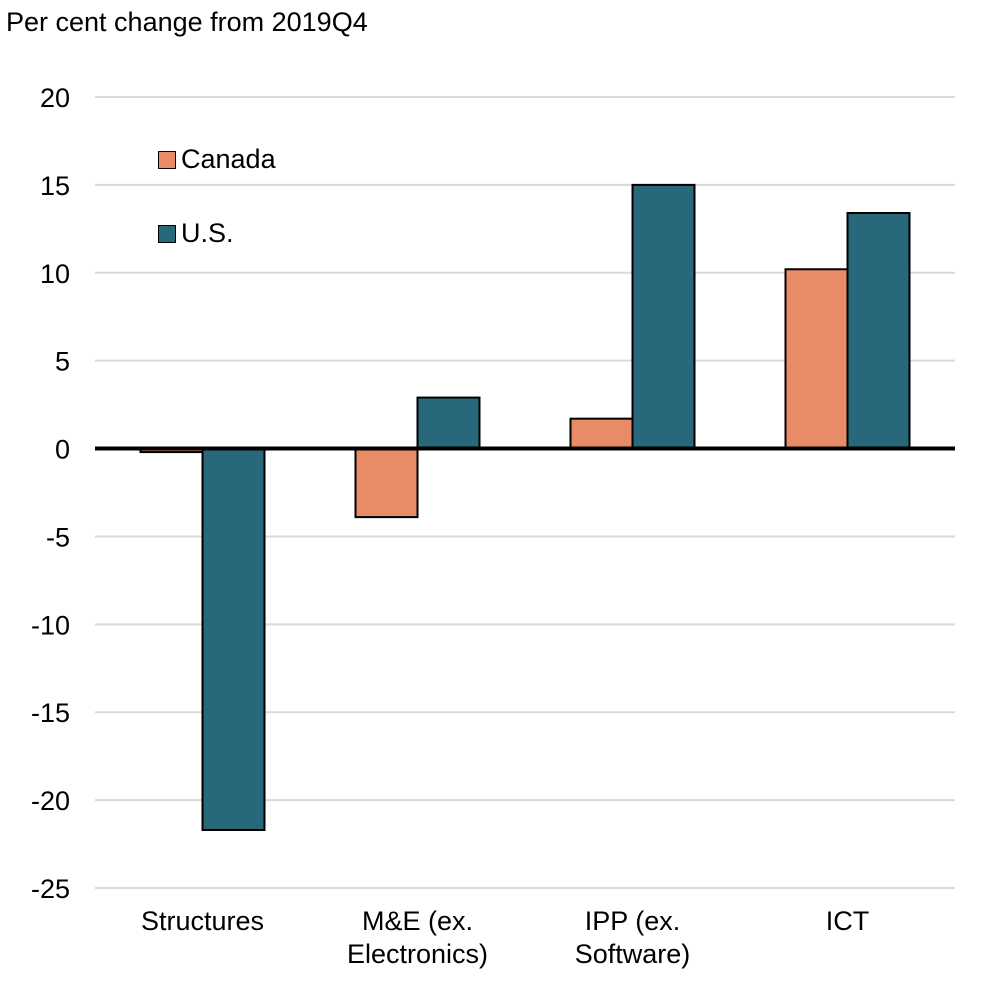  I want to click on x-tick-label: ICT, so click(847, 921).